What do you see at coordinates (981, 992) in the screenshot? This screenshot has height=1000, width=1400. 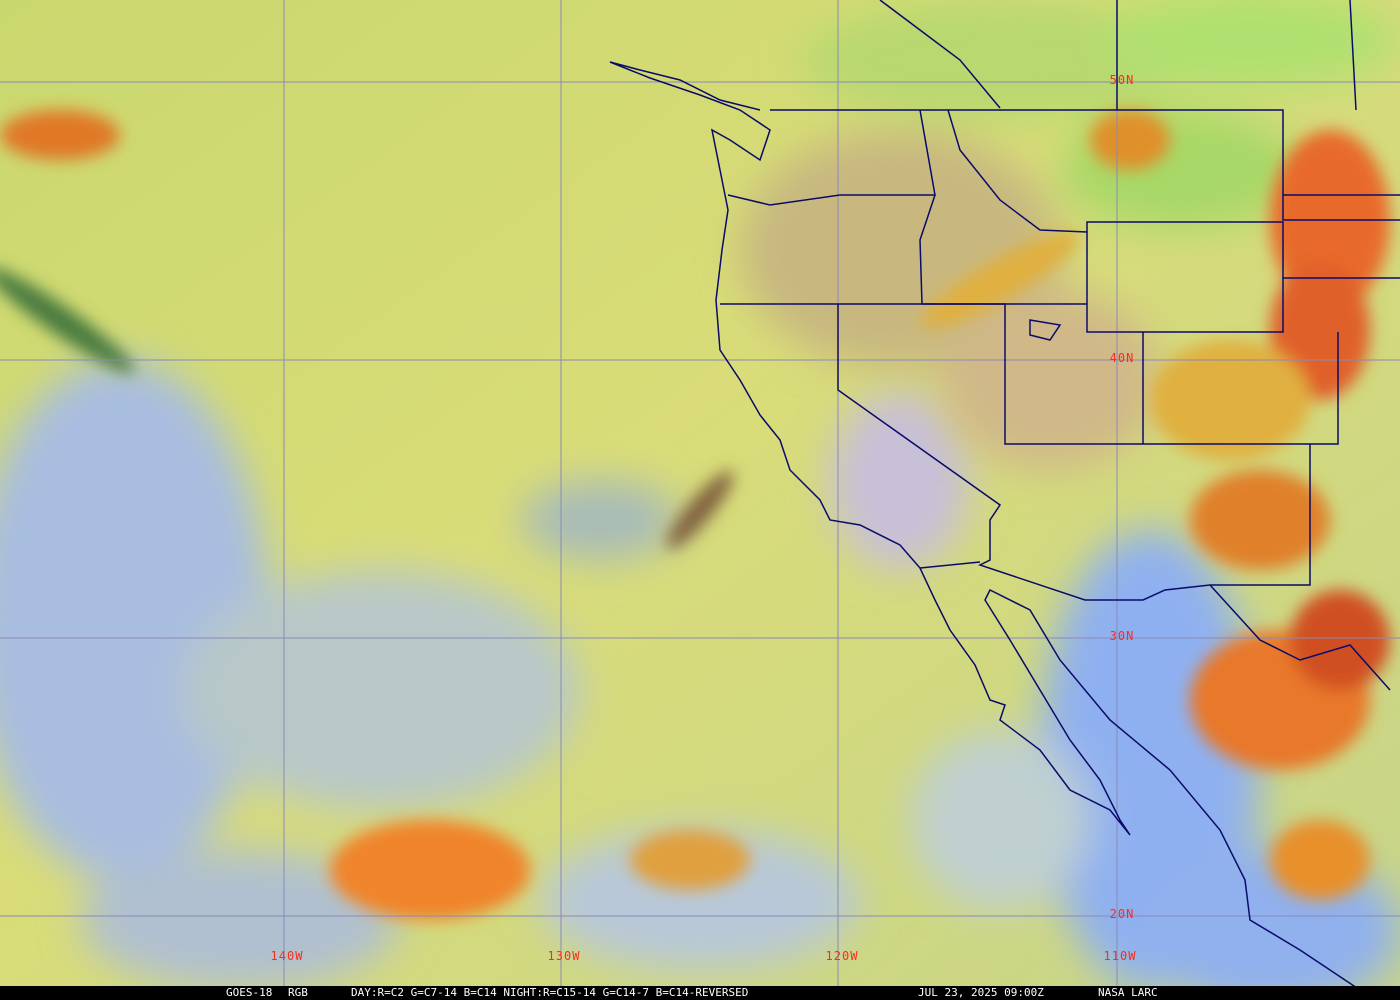 I see `timestamp: JUL 23, 2025 09:00Z` at bounding box center [981, 992].